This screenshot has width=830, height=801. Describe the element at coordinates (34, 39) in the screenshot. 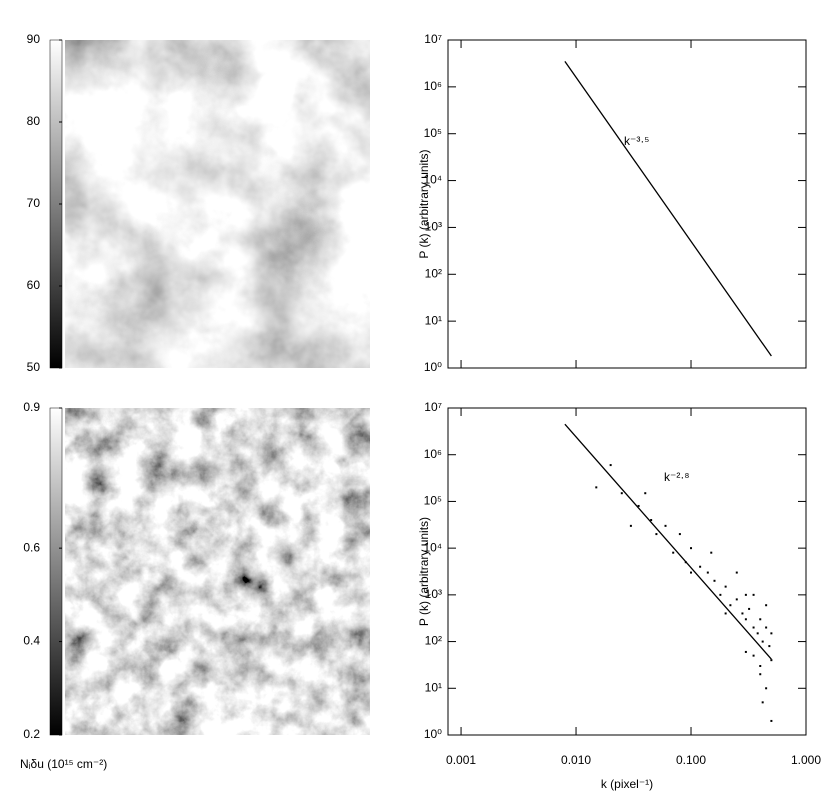

I see `colorbar-tick-label: 90` at that location.